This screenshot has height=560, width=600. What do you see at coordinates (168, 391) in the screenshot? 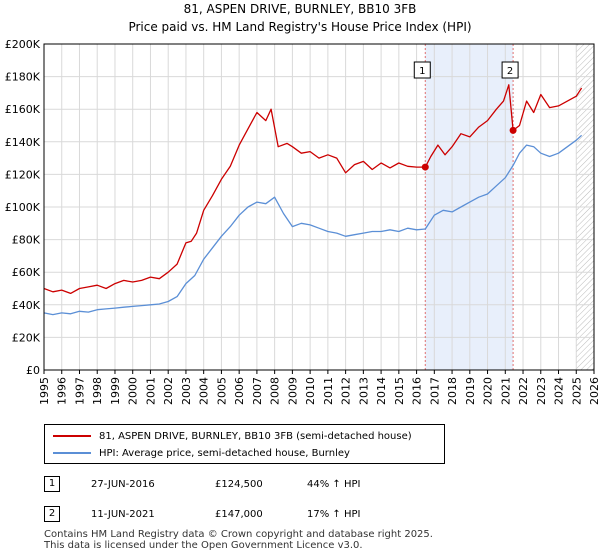
I see `x-tick-label: 2002` at bounding box center [168, 391].